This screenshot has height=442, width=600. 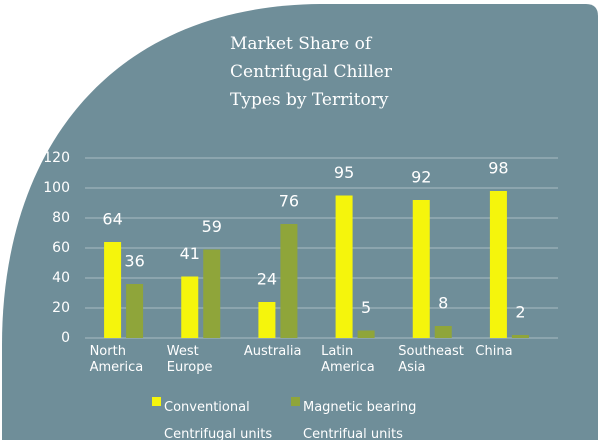 What do you see at coordinates (212, 226) in the screenshot?
I see `value-label: 59` at bounding box center [212, 226].